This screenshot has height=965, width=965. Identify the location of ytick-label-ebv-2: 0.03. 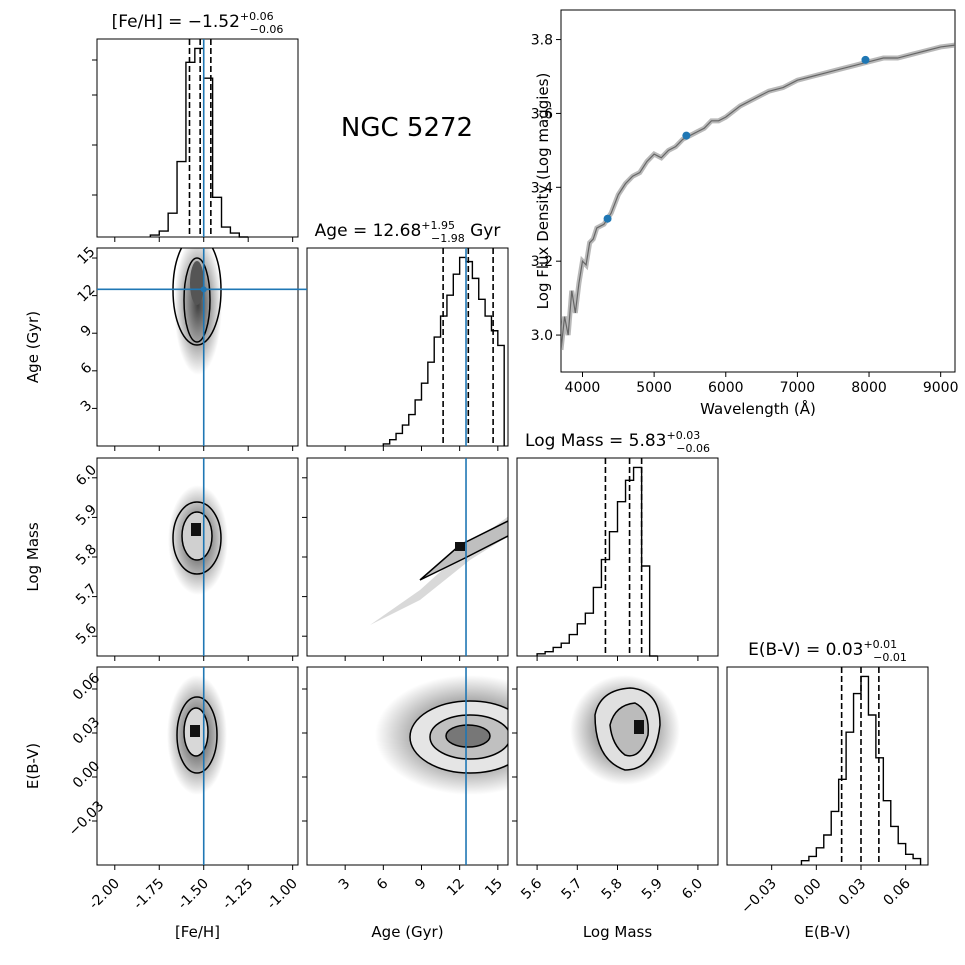
(86, 730).